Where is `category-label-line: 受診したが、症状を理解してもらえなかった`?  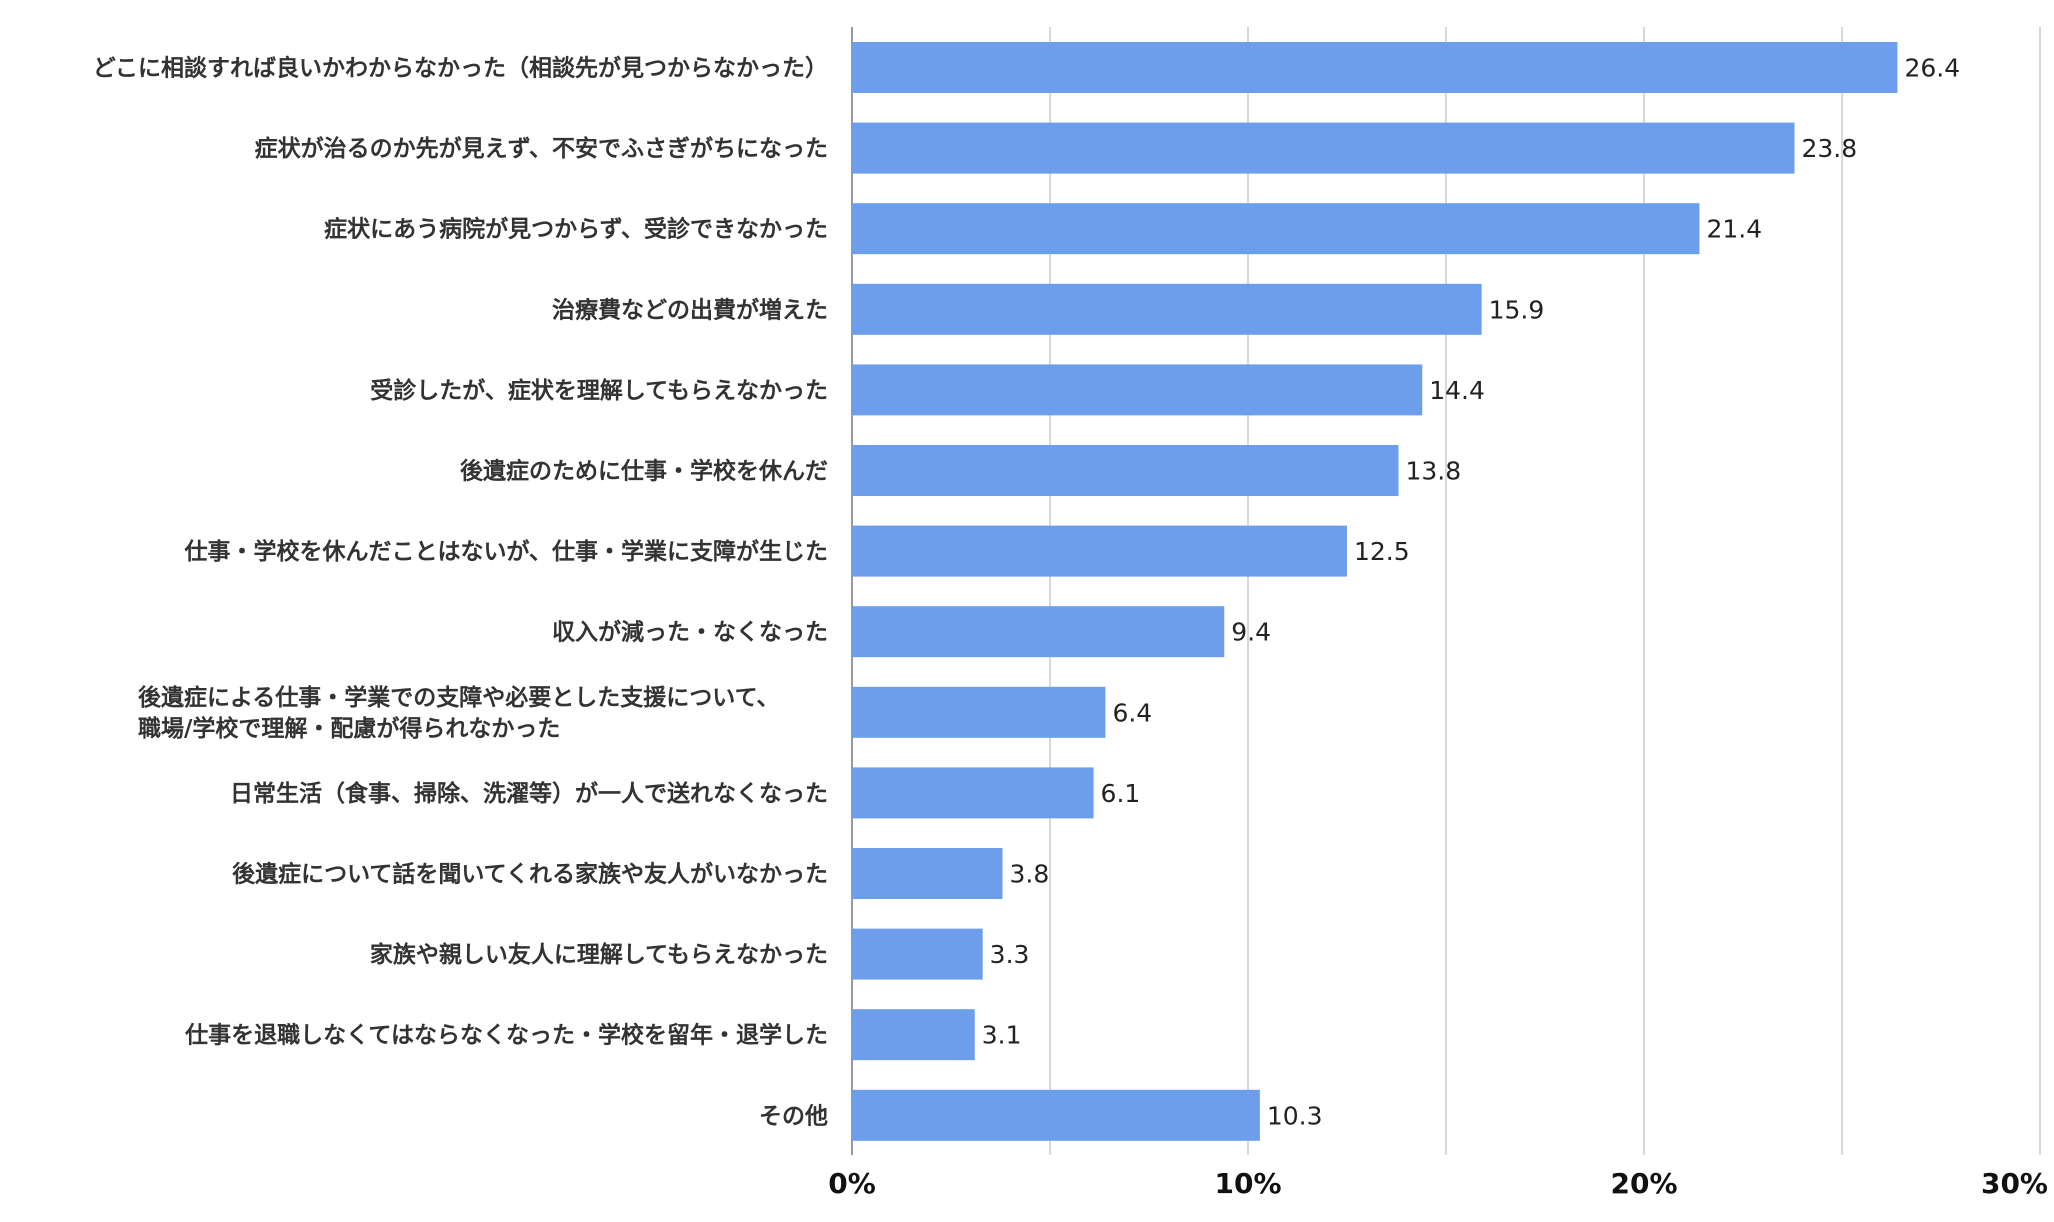
category-label-line: 受診したが、症状を理解してもらえなかった is located at coordinates (599, 390).